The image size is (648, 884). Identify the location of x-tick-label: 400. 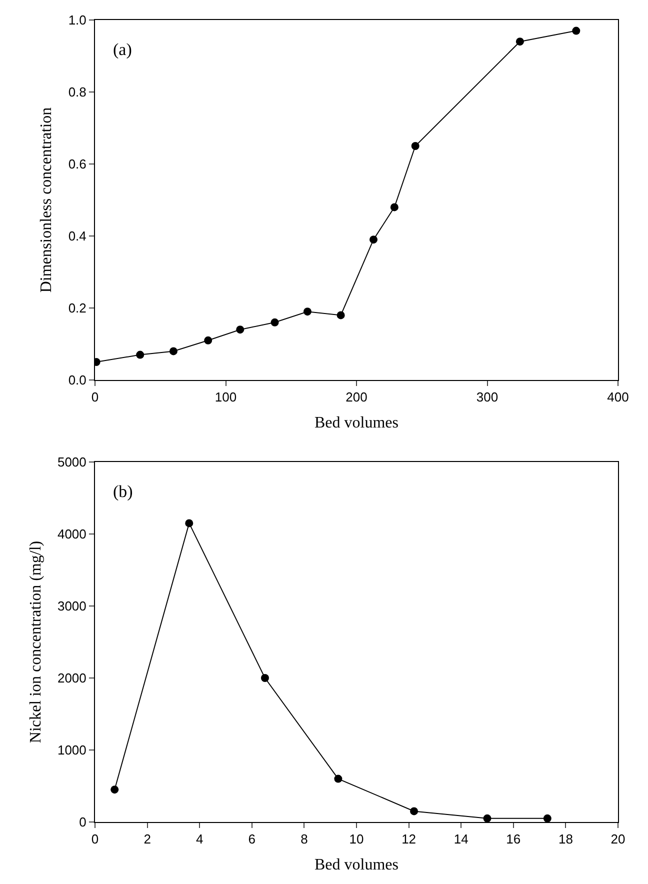
(618, 397).